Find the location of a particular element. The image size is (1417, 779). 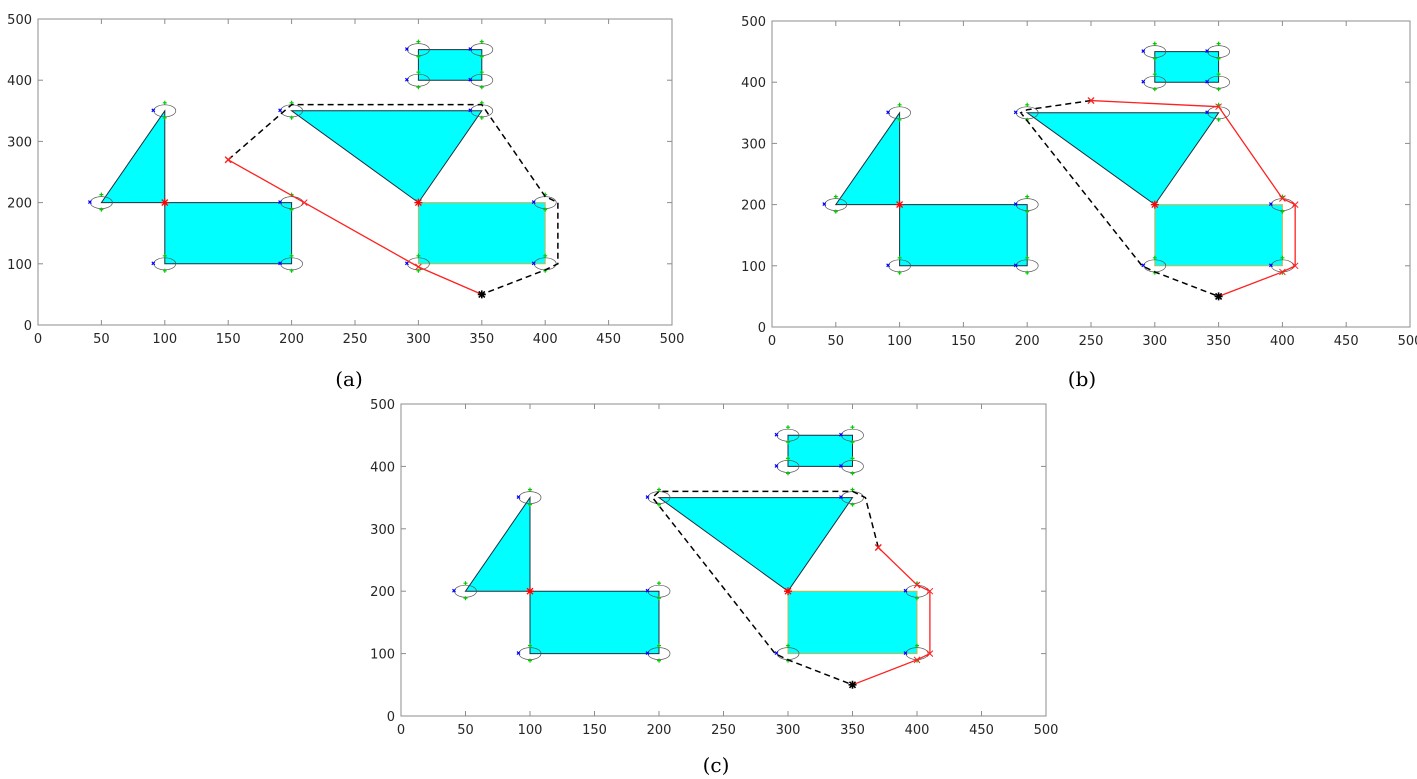

y-tick-label: 200 is located at coordinates (753, 206).